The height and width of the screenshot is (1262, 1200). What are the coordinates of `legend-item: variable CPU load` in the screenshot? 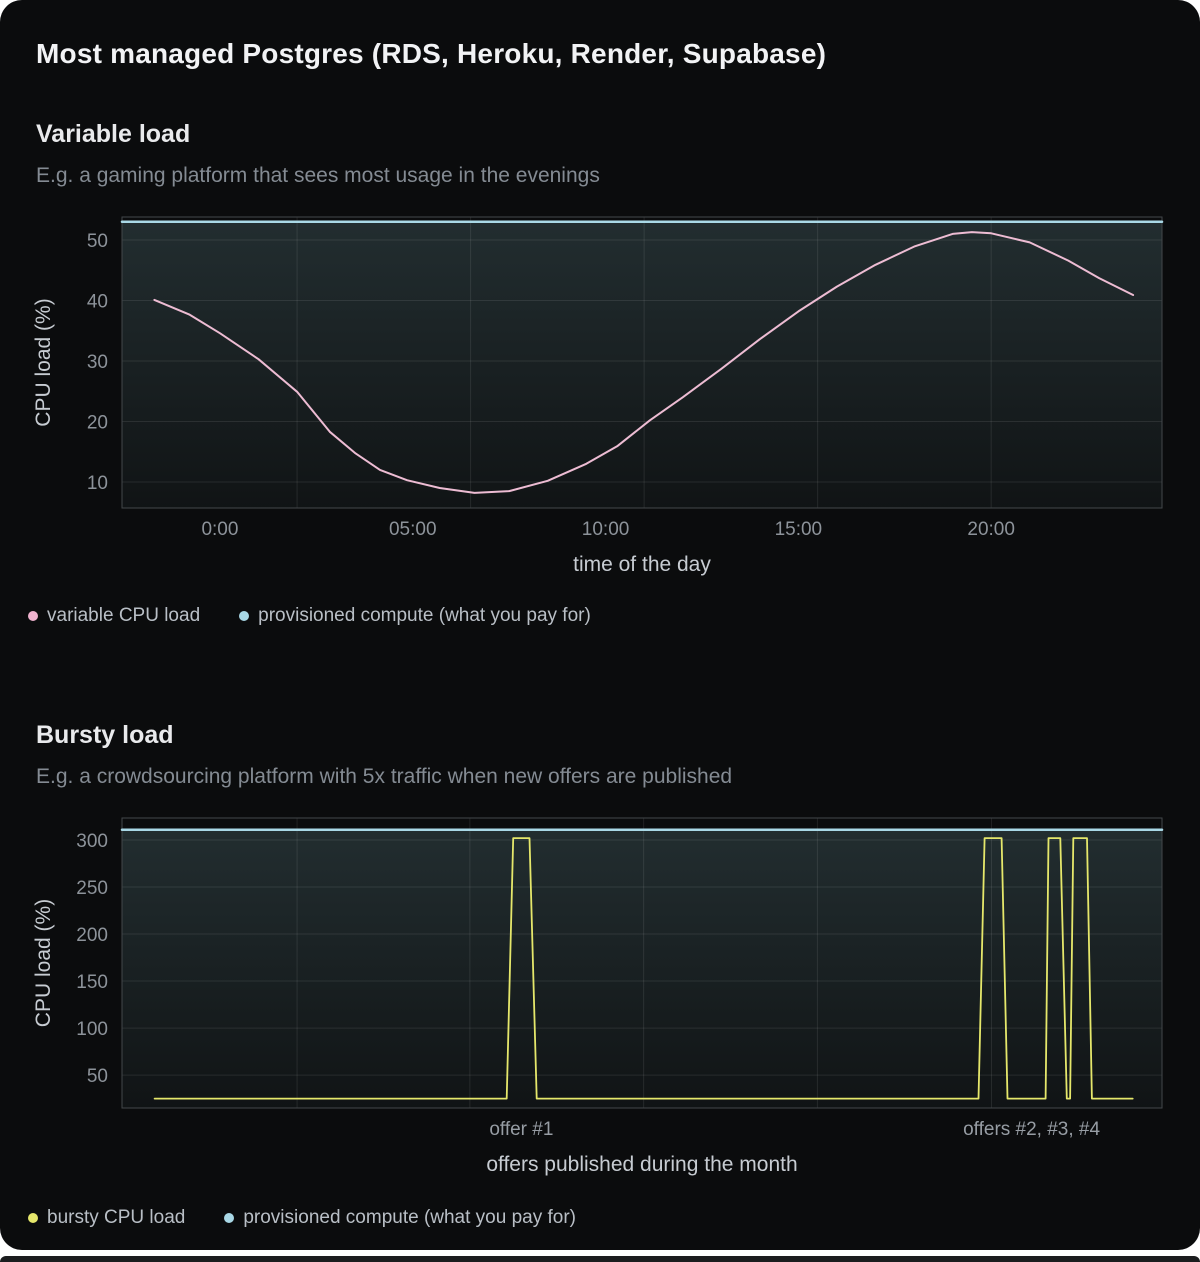 It's located at (114, 616).